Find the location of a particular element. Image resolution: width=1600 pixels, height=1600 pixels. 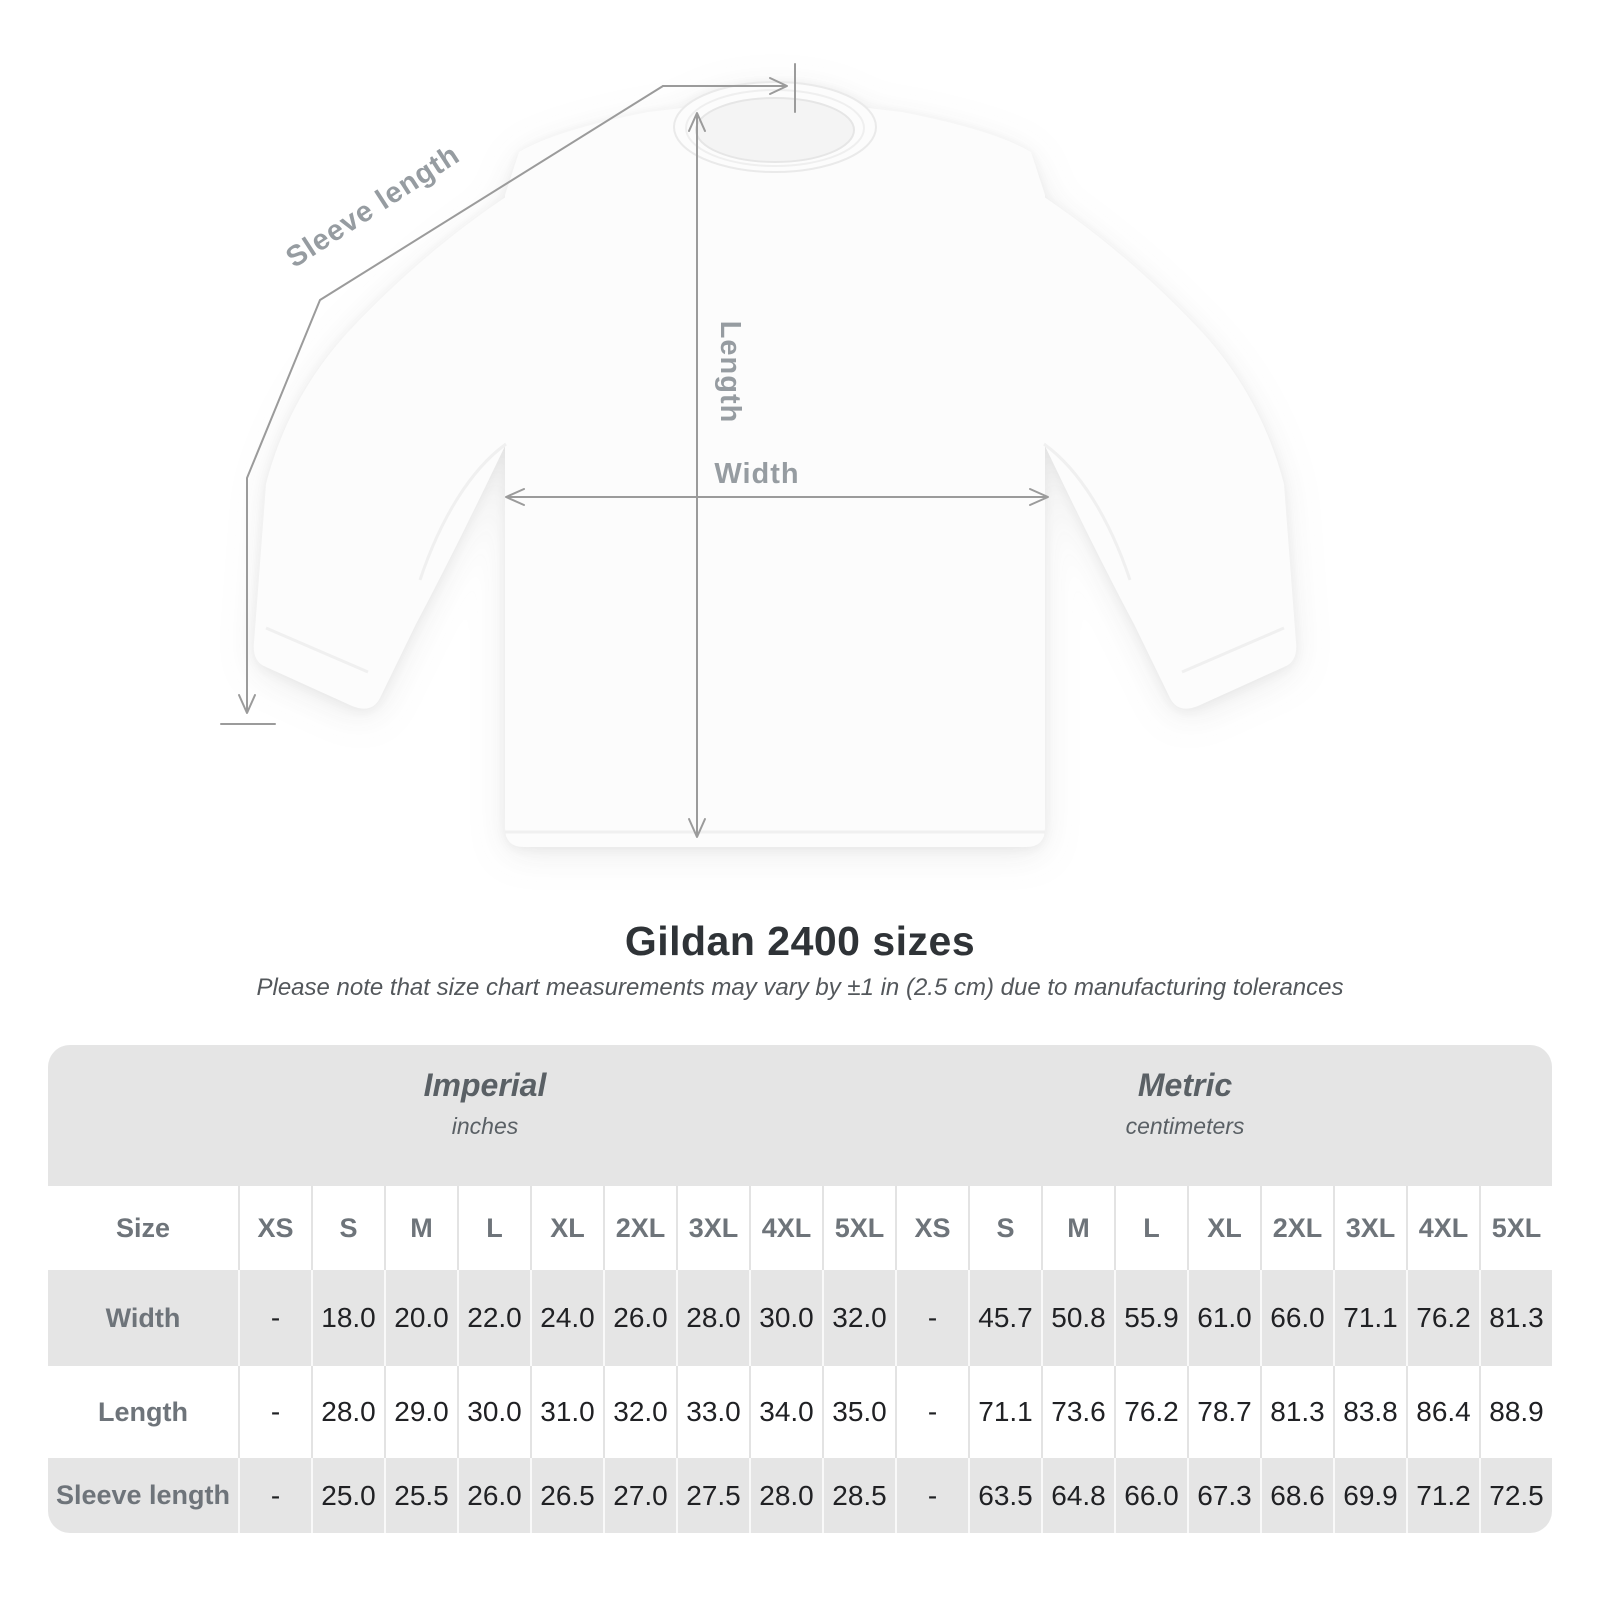

table-cell: 25.5 is located at coordinates (422, 1495).